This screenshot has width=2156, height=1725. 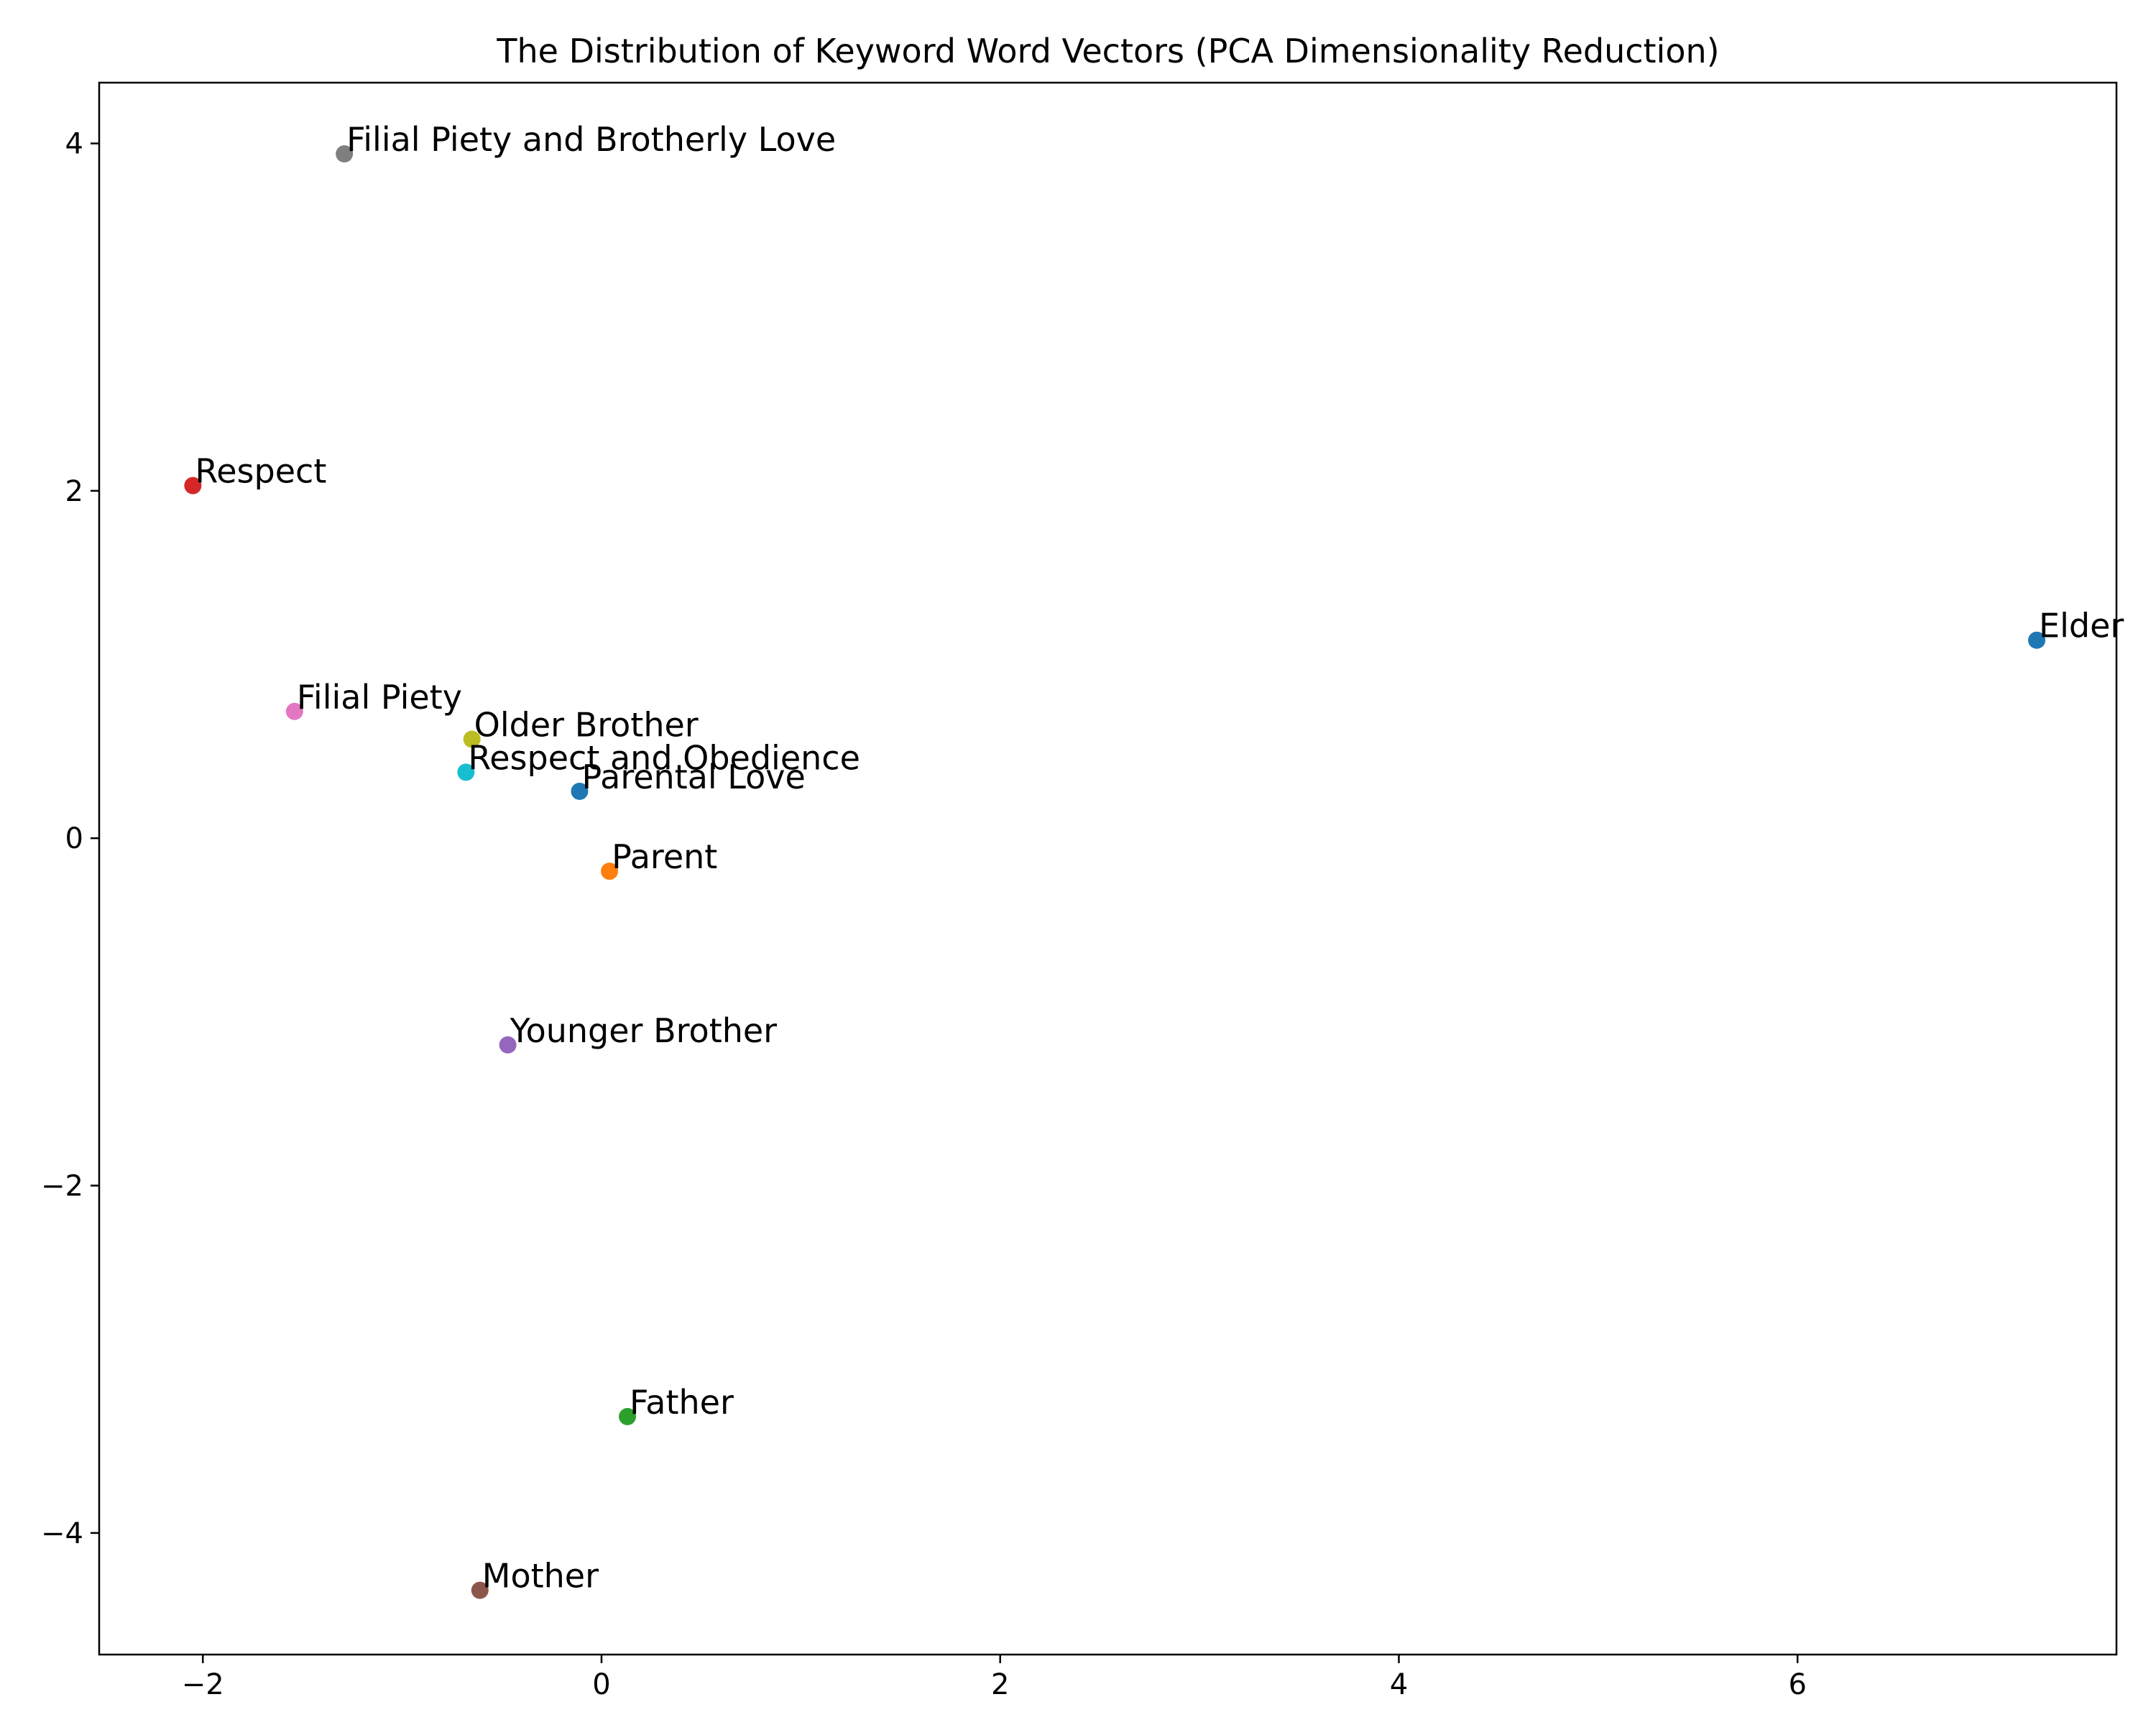 What do you see at coordinates (1000, 1684) in the screenshot?
I see `x-tick-label: 2` at bounding box center [1000, 1684].